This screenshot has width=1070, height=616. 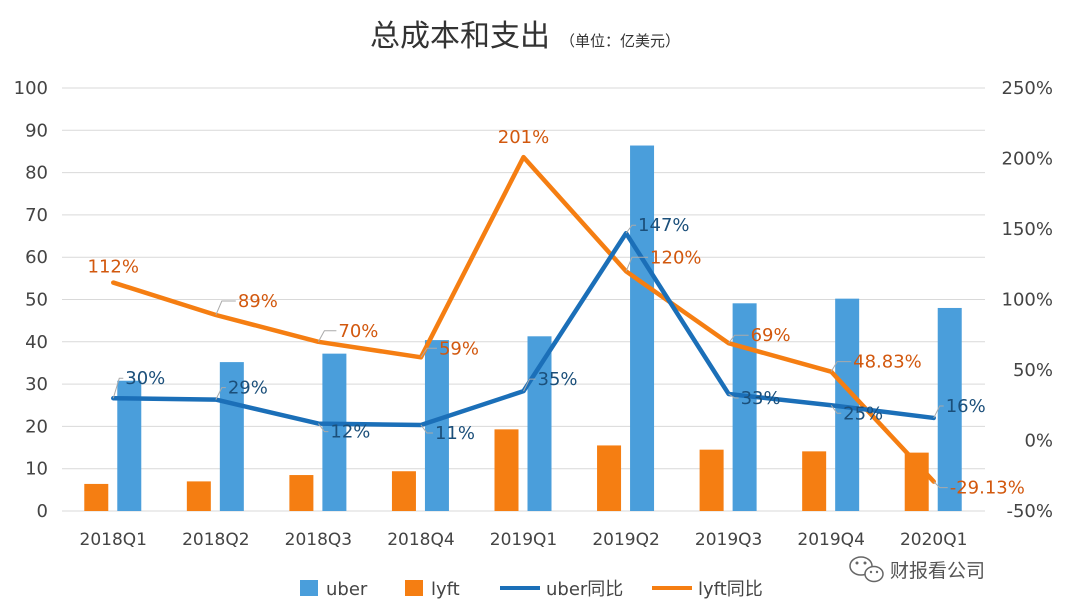 What do you see at coordinates (675, 257) in the screenshot?
I see `label-lyft-yoy: 120%` at bounding box center [675, 257].